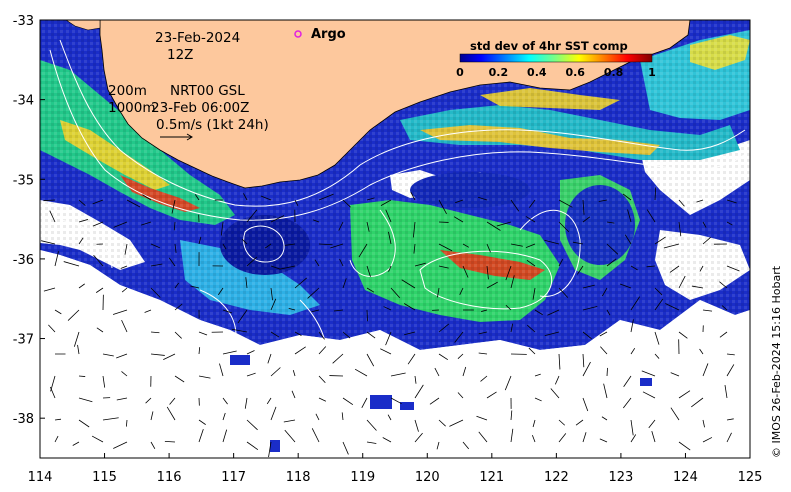  What do you see at coordinates (132, 108) in the screenshot?
I see `depth-label-1000: 1000m` at bounding box center [132, 108].